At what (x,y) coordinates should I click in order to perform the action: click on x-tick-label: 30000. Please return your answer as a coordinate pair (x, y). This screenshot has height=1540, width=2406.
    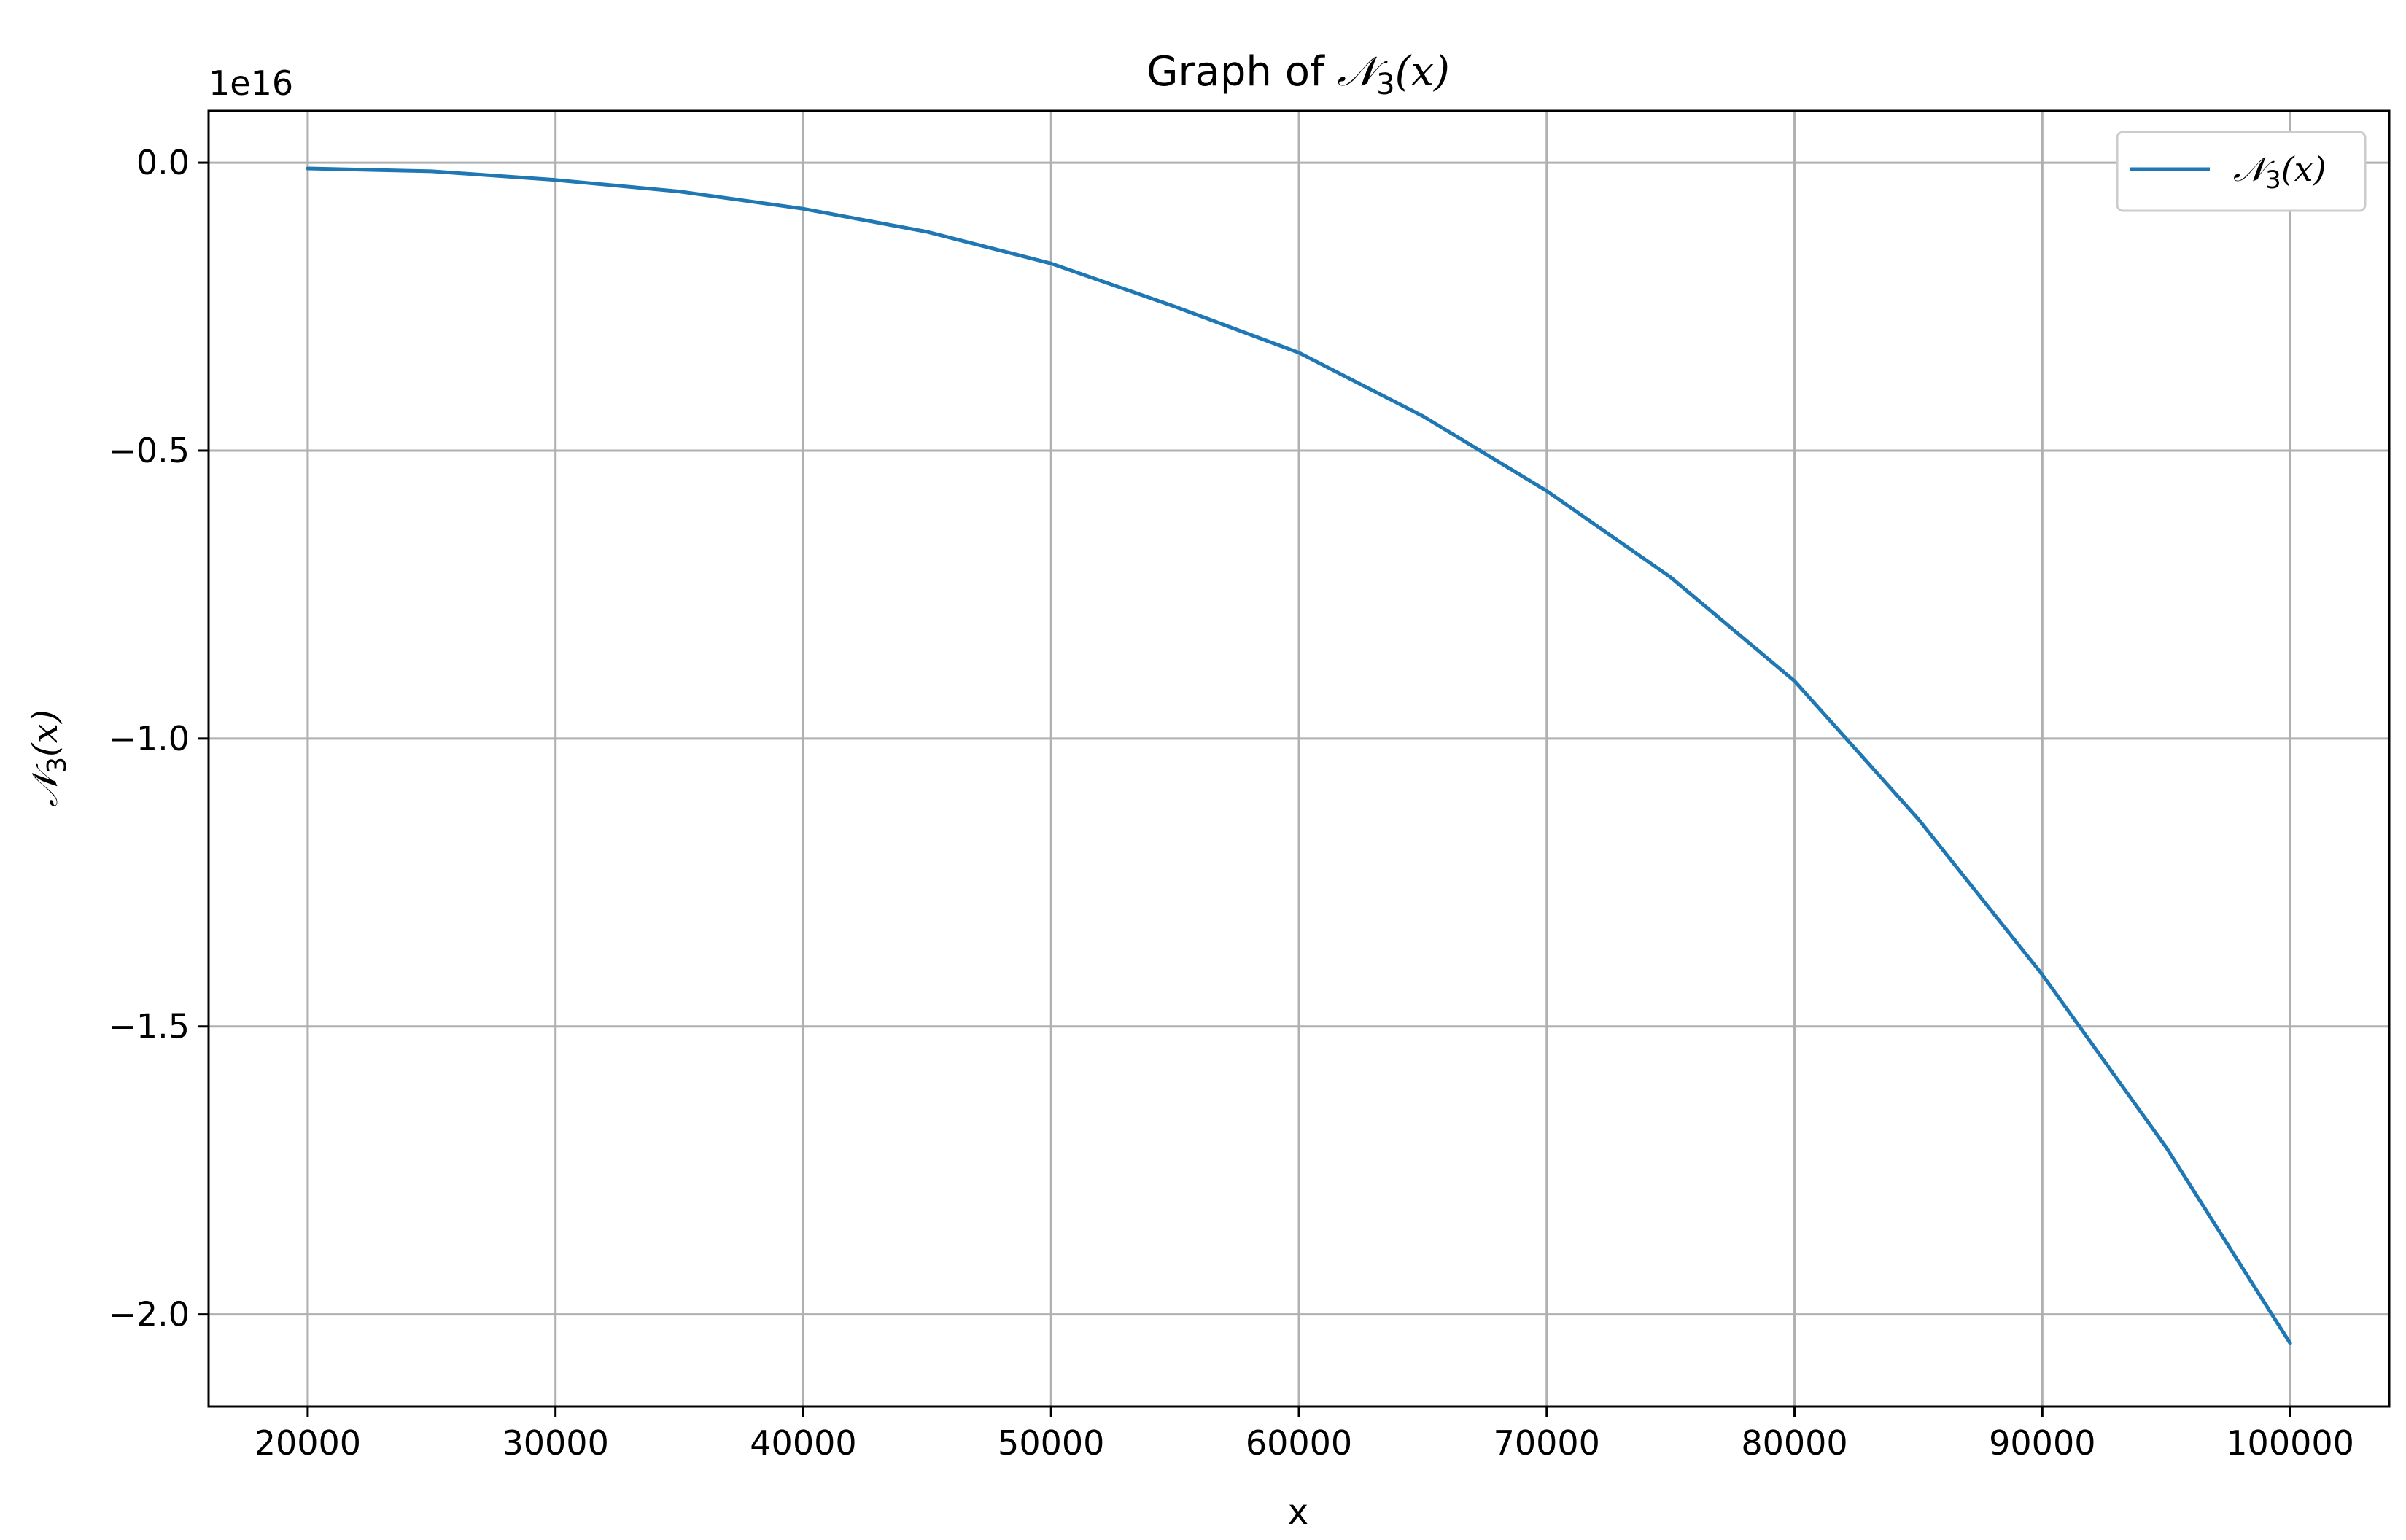
    Looking at the image, I should click on (555, 1443).